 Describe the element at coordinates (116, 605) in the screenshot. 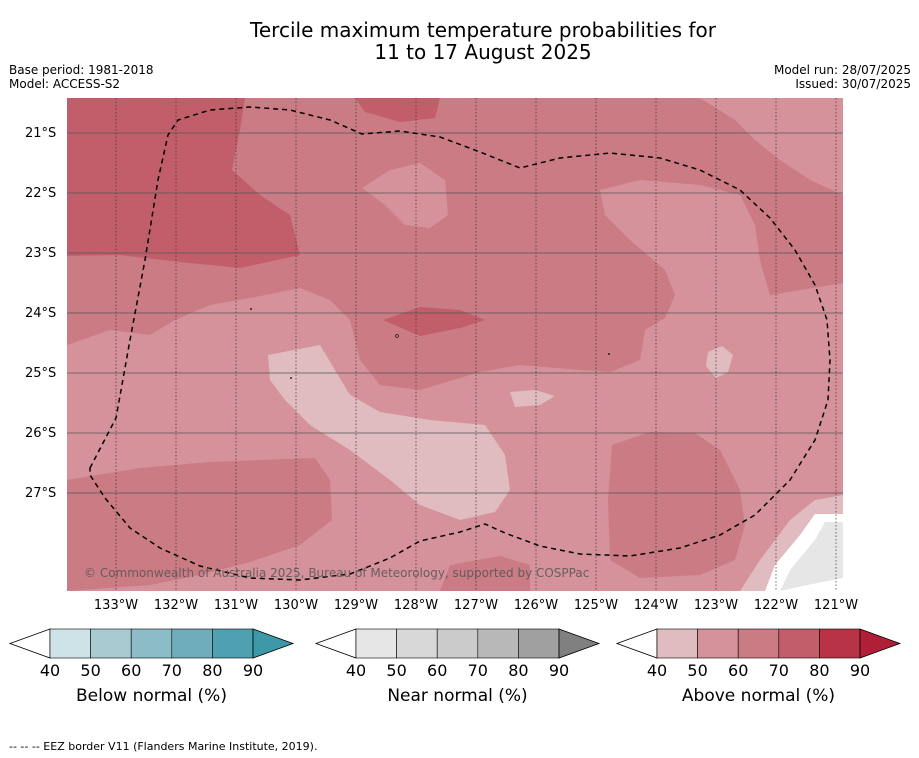

I see `lon-label: 133°W` at that location.